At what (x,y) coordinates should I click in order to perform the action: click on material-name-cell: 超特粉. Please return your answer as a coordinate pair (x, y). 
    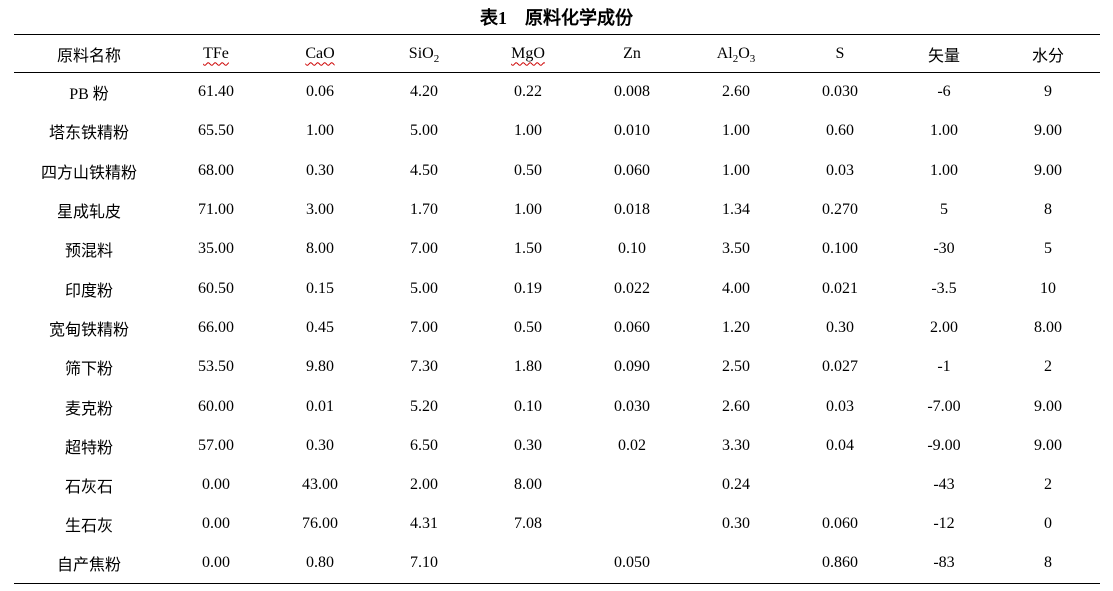
    Looking at the image, I should click on (88, 448).